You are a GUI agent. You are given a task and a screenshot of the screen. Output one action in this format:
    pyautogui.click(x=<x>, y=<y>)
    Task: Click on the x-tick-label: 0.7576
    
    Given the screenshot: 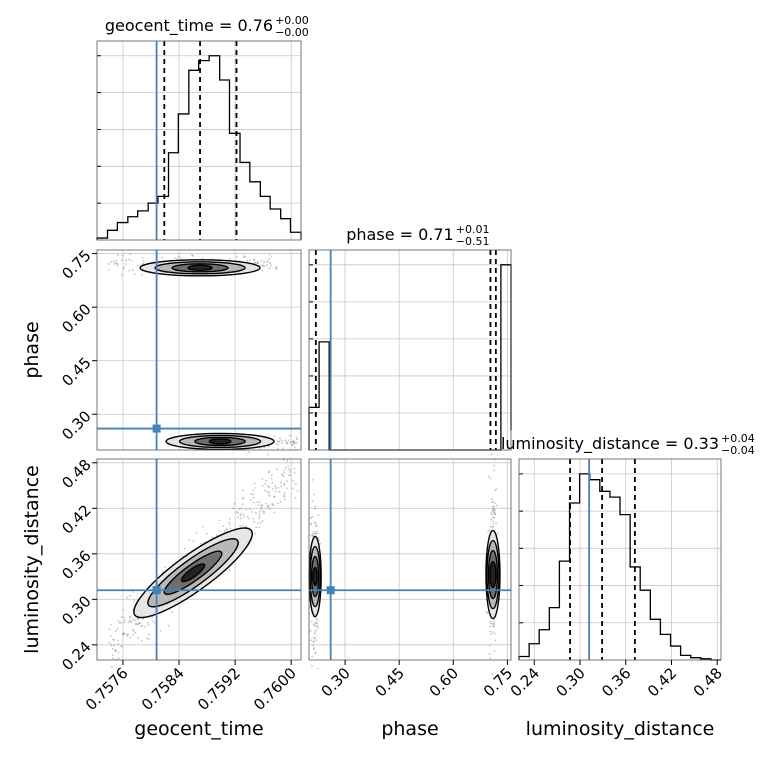 What is the action you would take?
    pyautogui.click(x=107, y=689)
    